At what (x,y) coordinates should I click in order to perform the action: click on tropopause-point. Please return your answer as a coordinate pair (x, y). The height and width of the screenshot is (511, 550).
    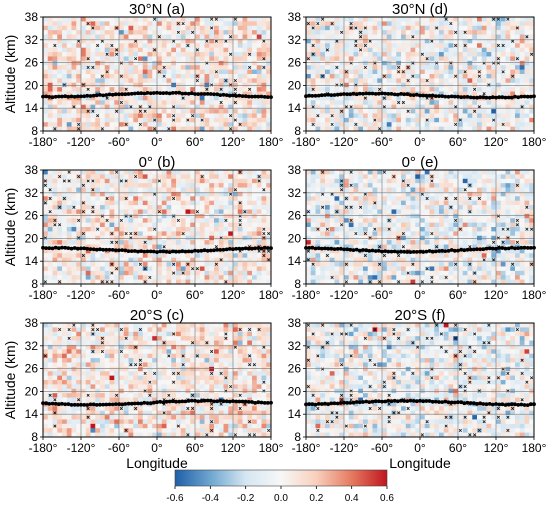
    Looking at the image, I should click on (233, 249).